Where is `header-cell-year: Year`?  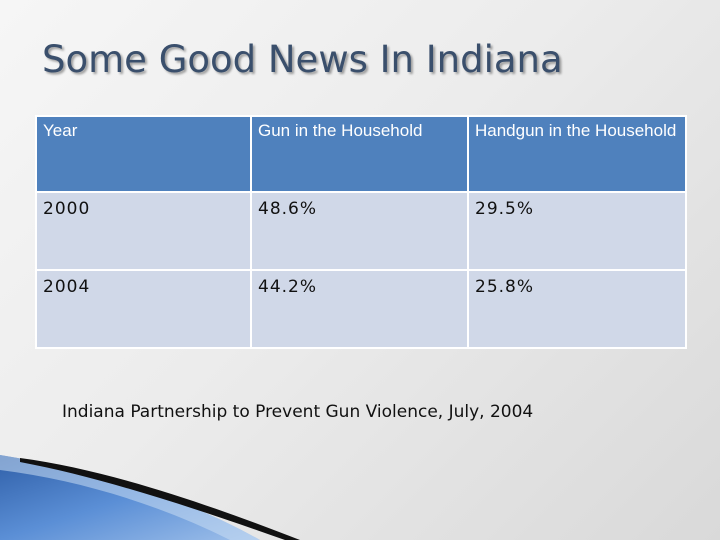
header-cell-year: Year is located at coordinates (143, 154).